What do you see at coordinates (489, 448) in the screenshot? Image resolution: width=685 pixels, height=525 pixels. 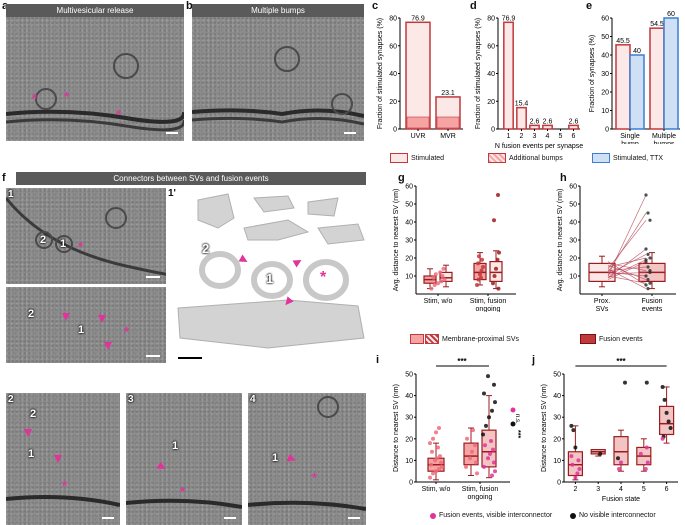 I see `box` at bounding box center [489, 448].